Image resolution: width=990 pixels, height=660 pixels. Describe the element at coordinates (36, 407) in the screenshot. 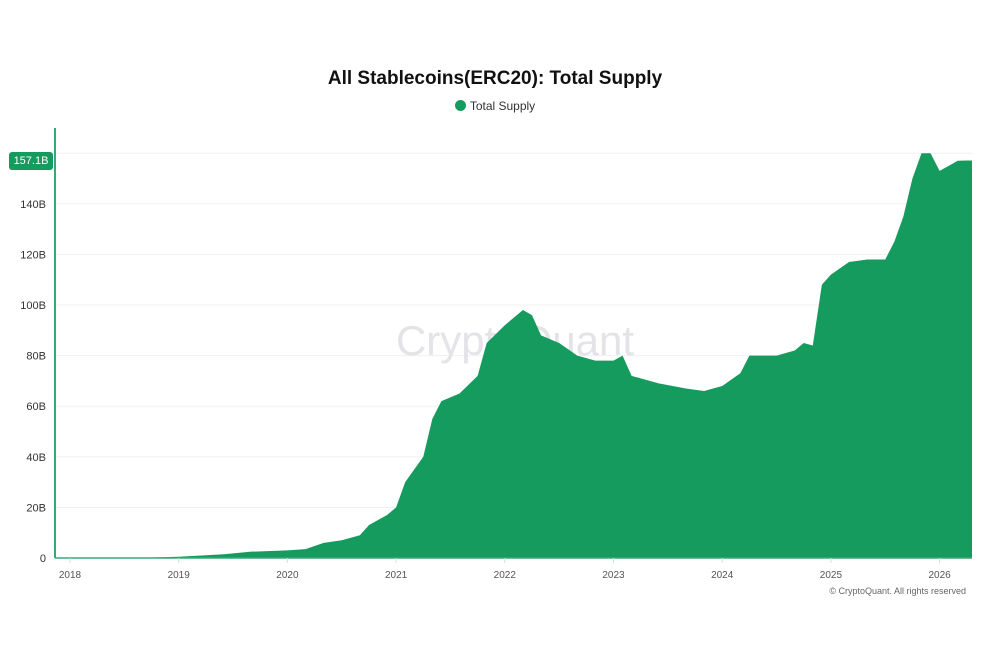

I see `y-tick-label: 60B` at that location.